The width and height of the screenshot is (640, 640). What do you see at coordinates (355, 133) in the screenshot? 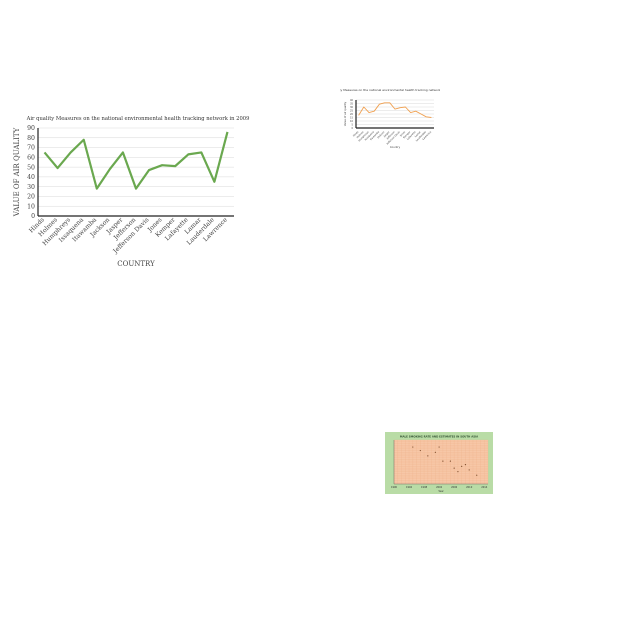
I see `small-x-tick-label: Hinds` at bounding box center [355, 133].